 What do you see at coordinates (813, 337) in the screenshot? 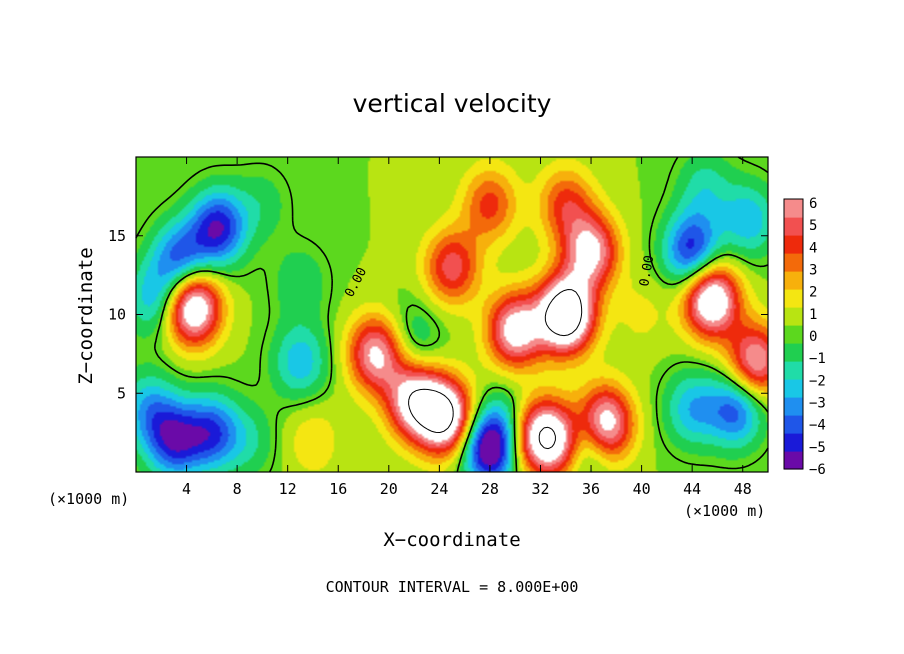
I see `colorbar-tick-label: 0` at bounding box center [813, 337].